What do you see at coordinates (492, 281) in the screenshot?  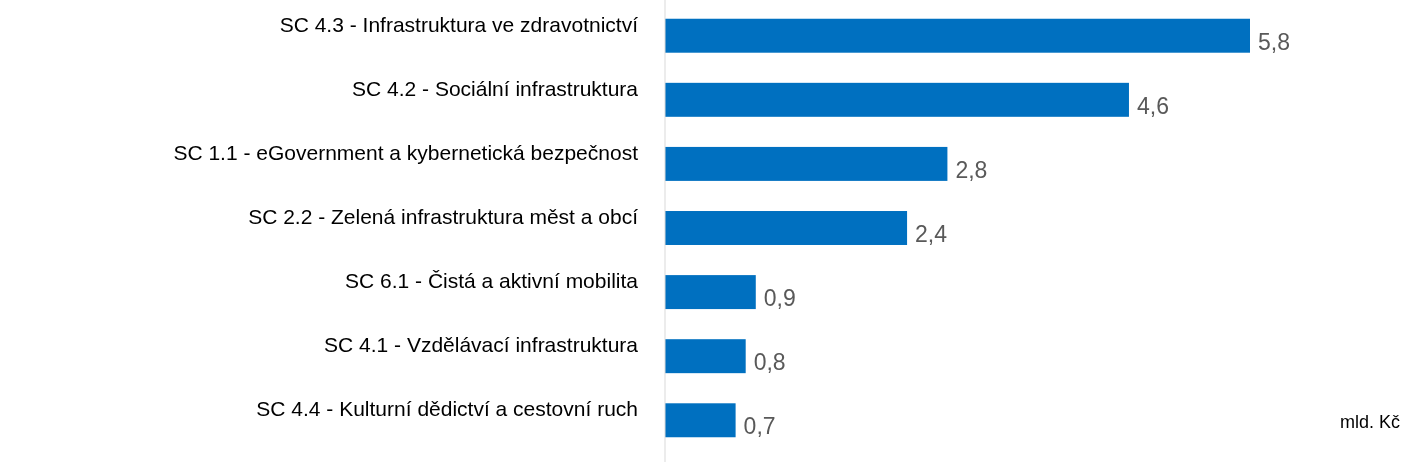 I see `y-tick-label: SC 6.1 - Čistá a aktivní mobilita` at bounding box center [492, 281].